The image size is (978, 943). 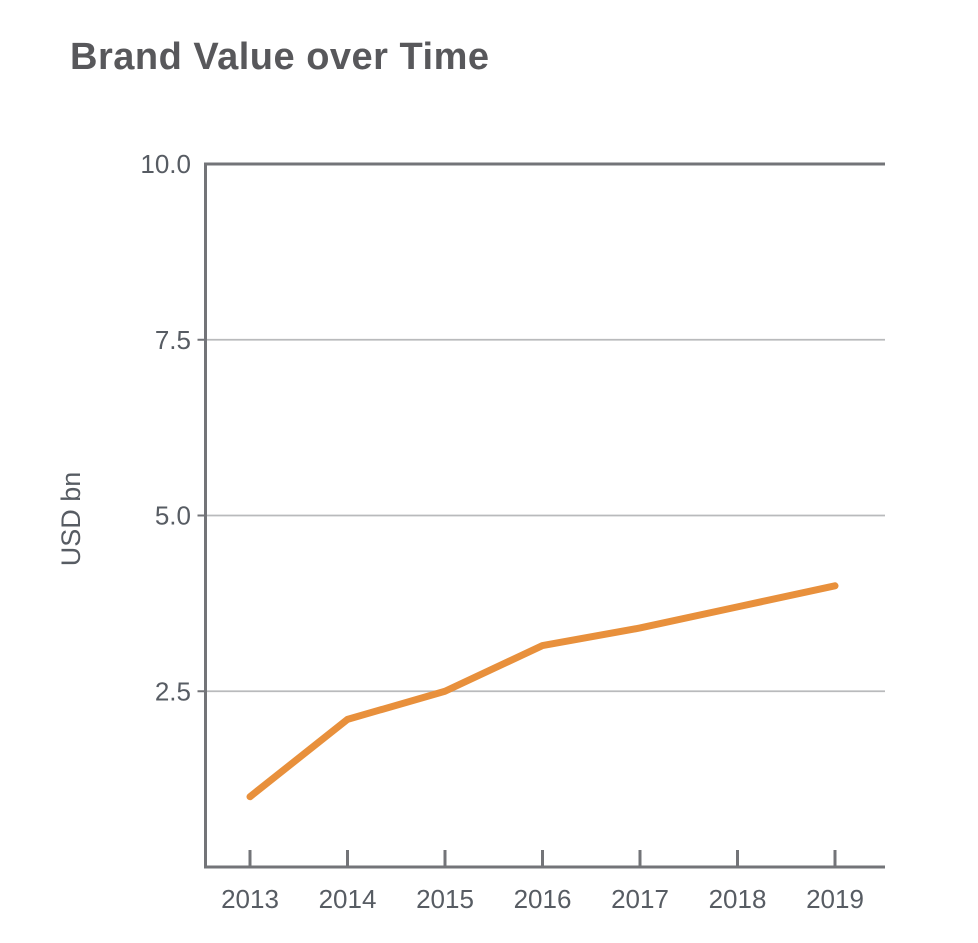 What do you see at coordinates (445, 899) in the screenshot?
I see `x-tick-label: 2015` at bounding box center [445, 899].